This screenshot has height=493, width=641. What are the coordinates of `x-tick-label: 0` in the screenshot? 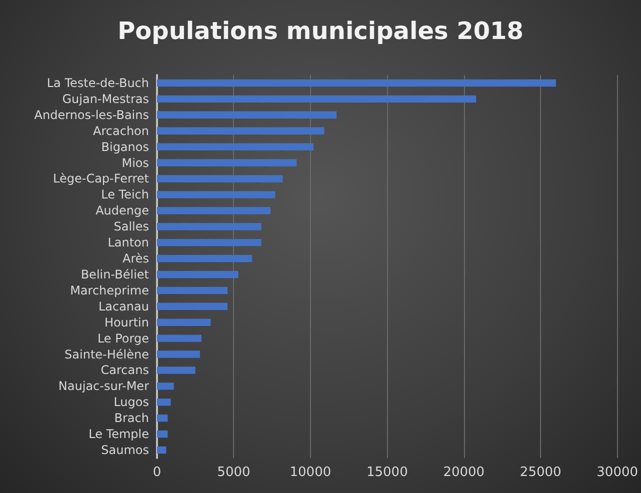 It's located at (157, 472).